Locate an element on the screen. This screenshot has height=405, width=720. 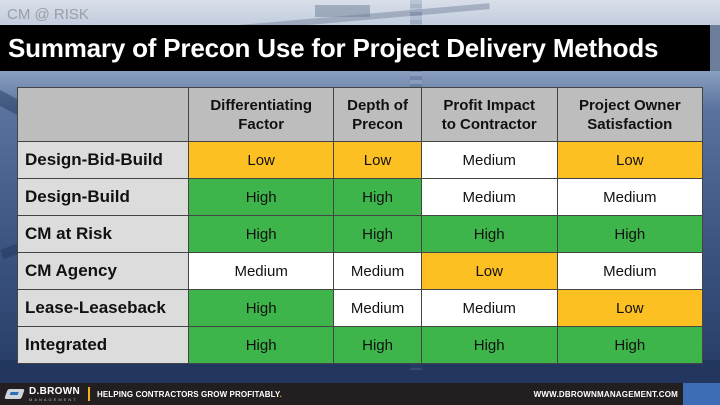
table-row: Design-Build High High Medium Medium is located at coordinates (360, 197).